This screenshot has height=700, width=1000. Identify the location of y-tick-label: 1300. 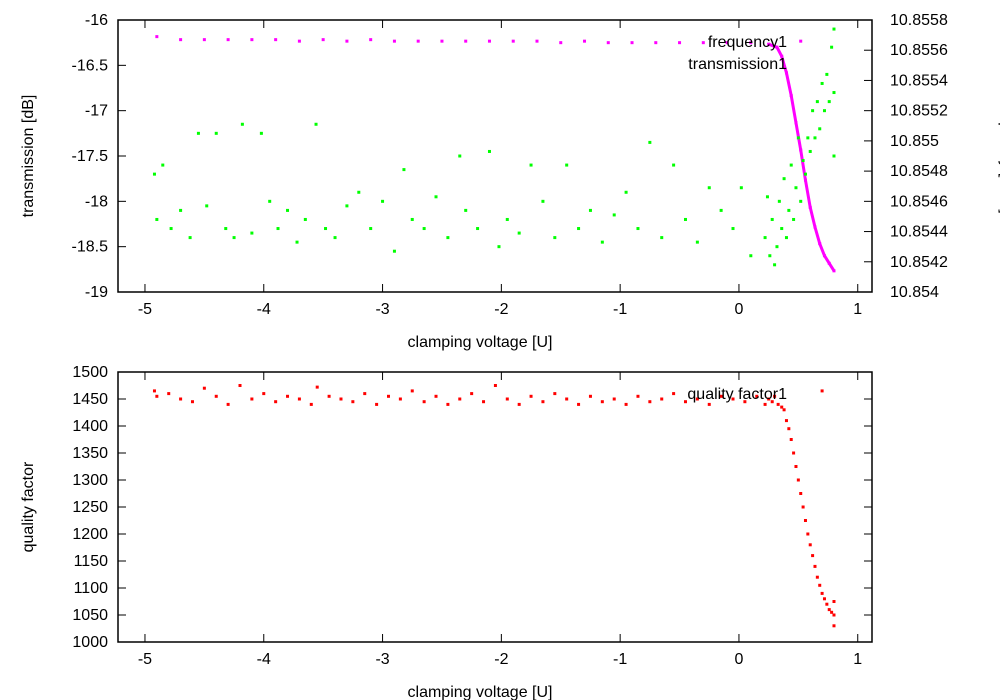
(90, 480).